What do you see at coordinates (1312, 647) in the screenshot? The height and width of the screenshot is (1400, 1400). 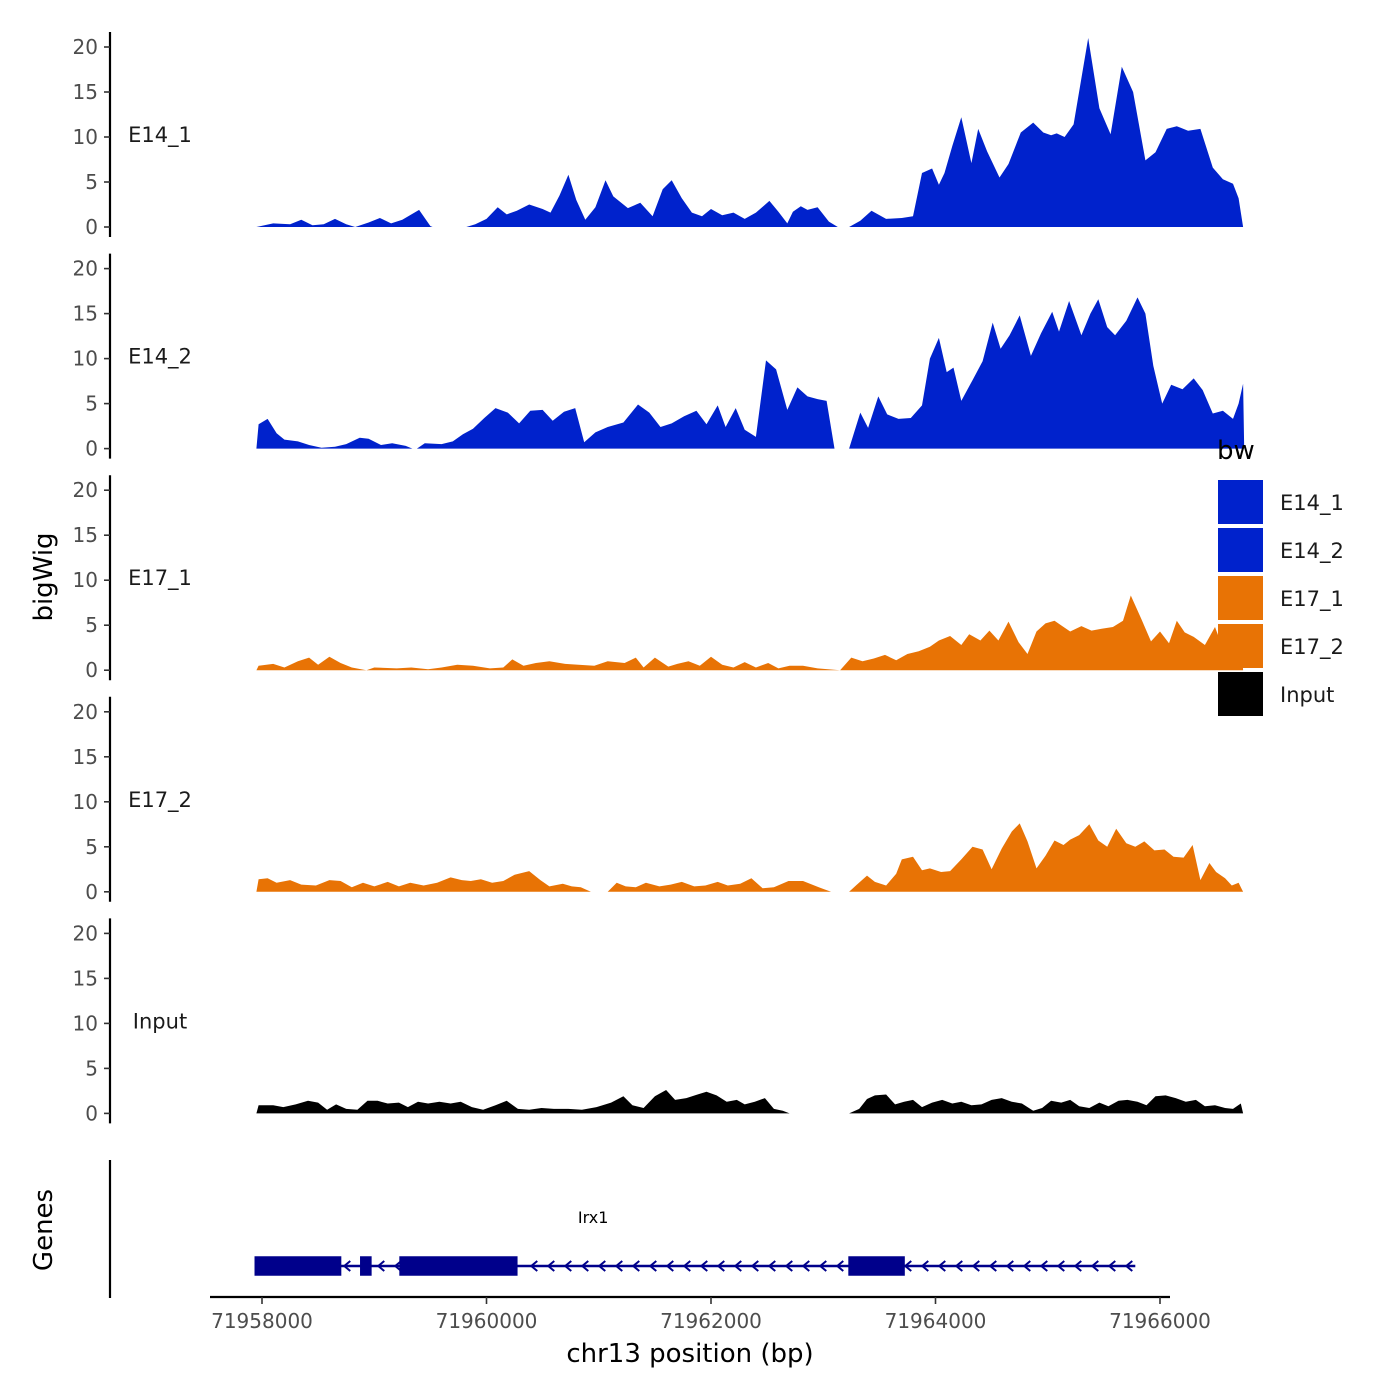 I see `legend-label: E17_2` at bounding box center [1312, 647].